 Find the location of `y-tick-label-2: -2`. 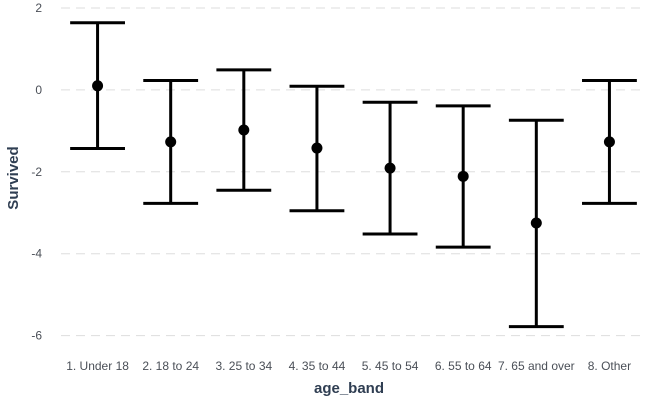

y-tick-label-2: -2 is located at coordinates (36, 172).